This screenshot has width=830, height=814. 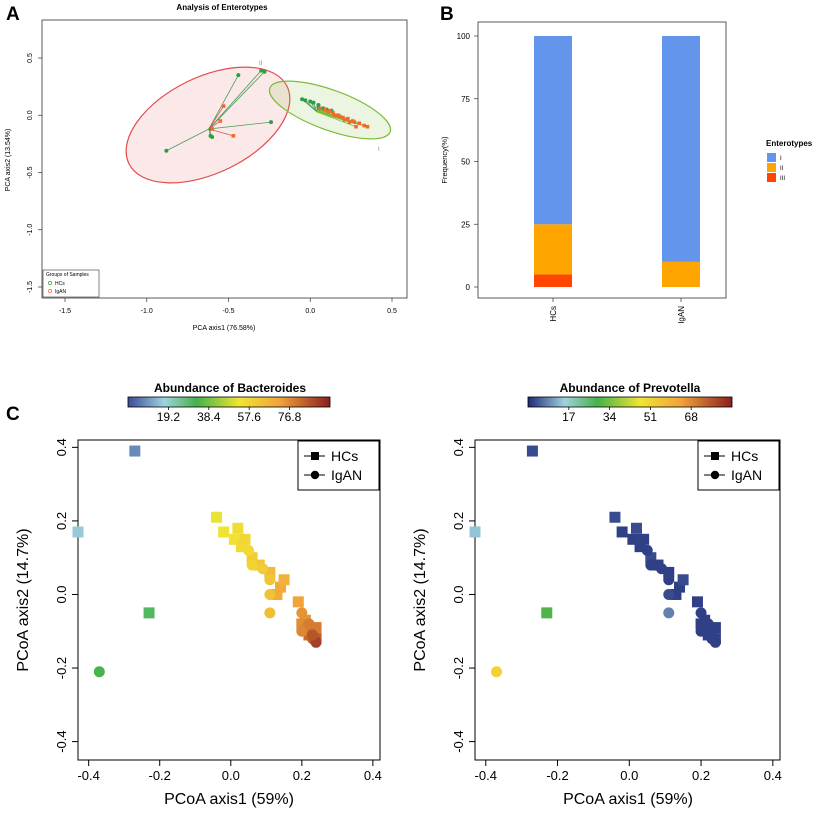 What do you see at coordinates (229, 402) in the screenshot?
I see `bact-colorbar` at bounding box center [229, 402].